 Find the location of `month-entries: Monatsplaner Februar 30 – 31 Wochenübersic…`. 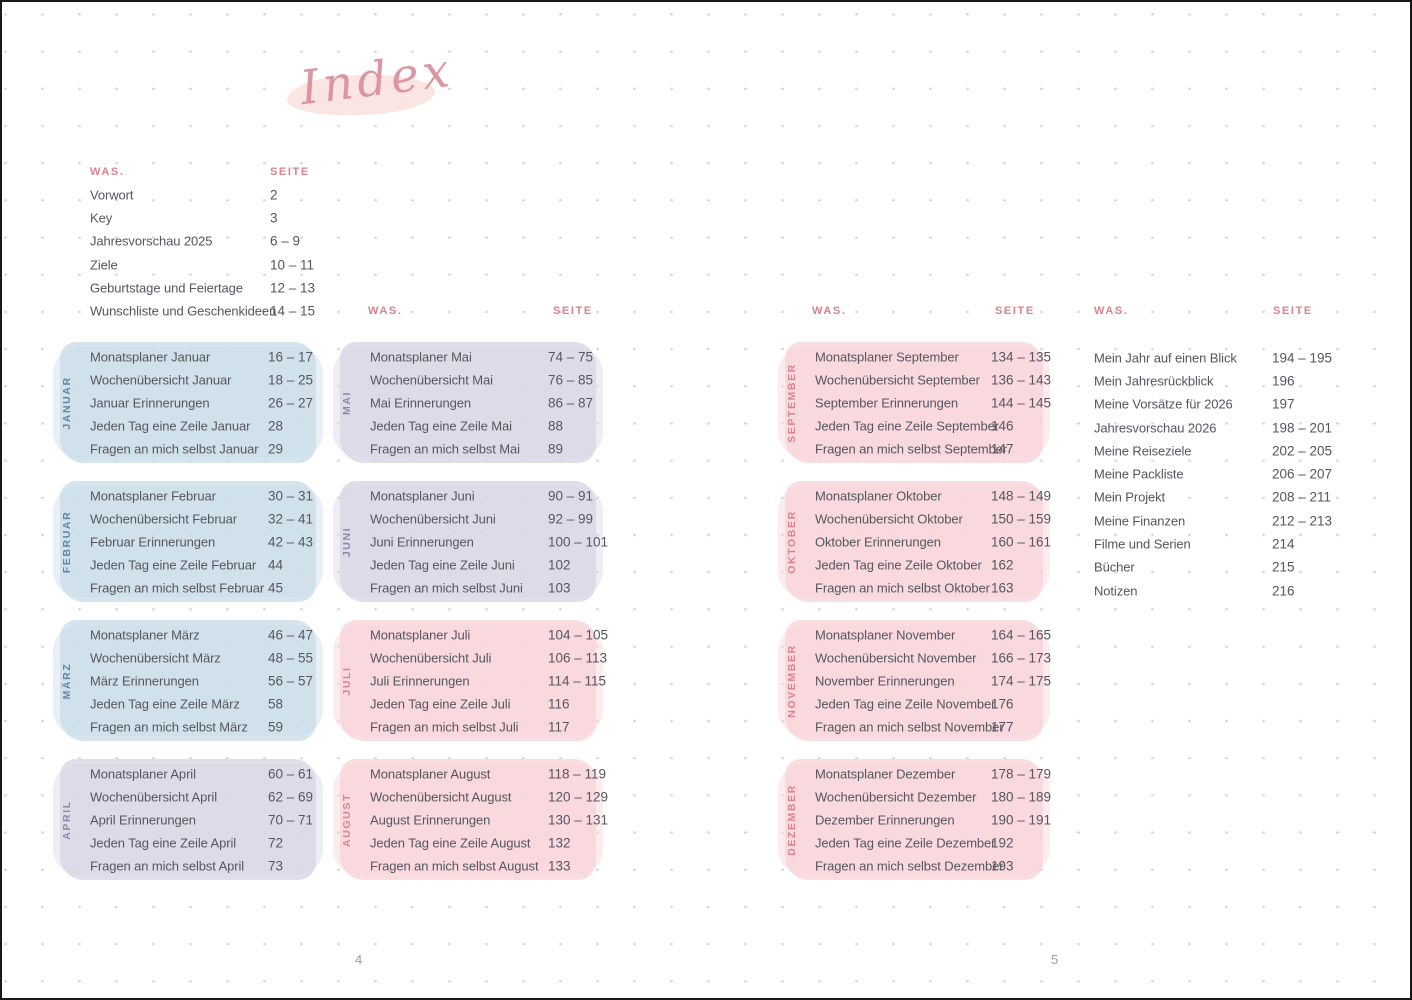

month-entries: Monatsplaner Februar 30 – 31 Wochenübersic… is located at coordinates (203, 541).